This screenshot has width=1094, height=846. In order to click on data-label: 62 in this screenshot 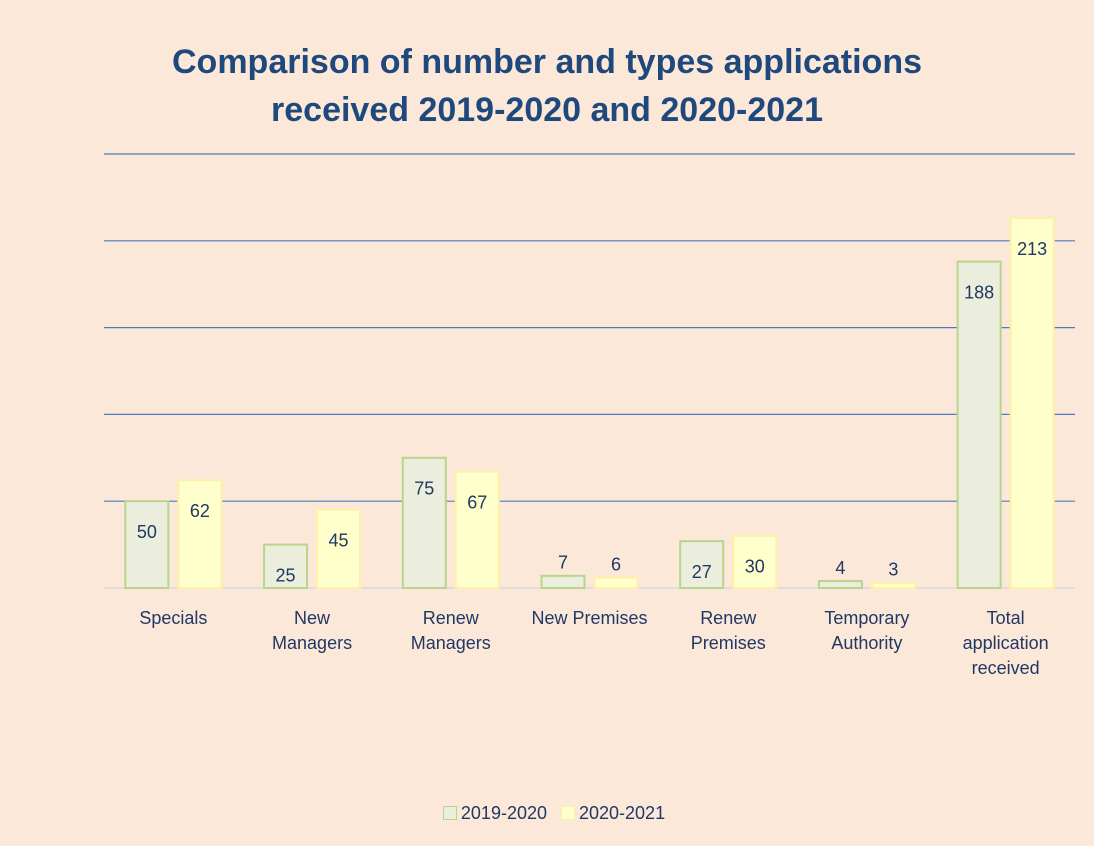, I will do `click(200, 511)`.